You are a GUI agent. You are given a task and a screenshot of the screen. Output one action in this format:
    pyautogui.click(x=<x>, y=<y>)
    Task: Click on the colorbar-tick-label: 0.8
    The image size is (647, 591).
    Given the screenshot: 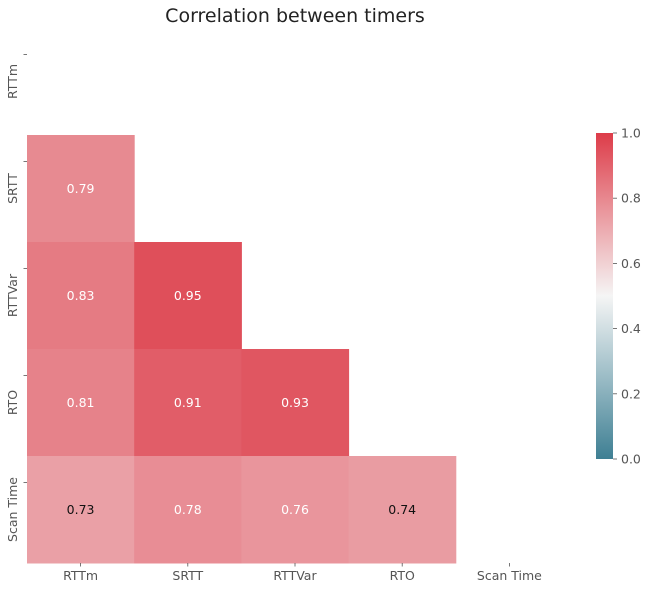 What is the action you would take?
    pyautogui.click(x=631, y=198)
    